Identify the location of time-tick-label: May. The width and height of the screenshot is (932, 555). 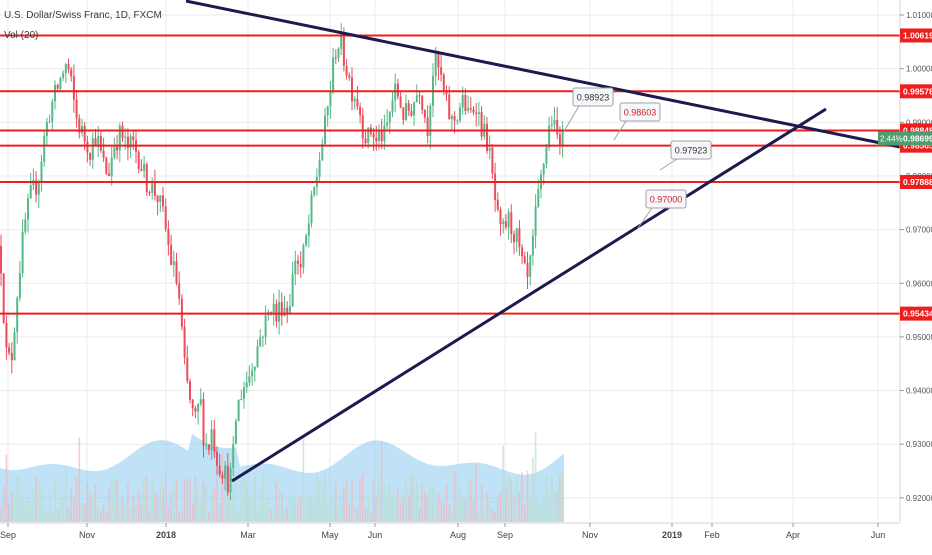
(330, 535).